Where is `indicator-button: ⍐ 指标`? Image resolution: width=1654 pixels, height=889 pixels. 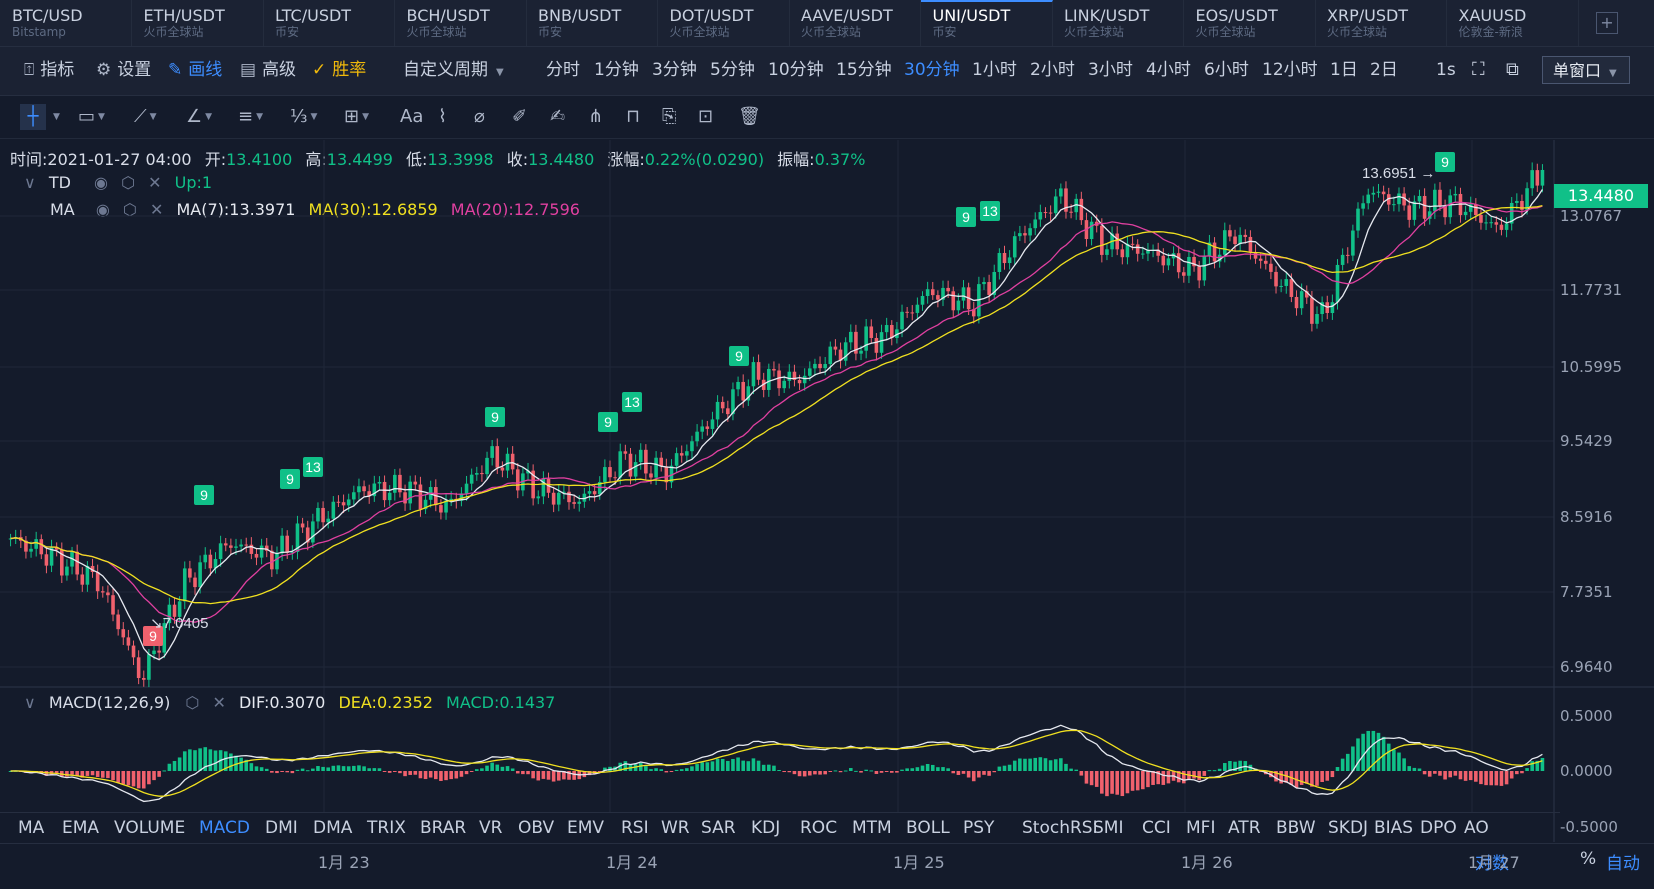
indicator-button: ⍐ 指标 is located at coordinates (49, 70).